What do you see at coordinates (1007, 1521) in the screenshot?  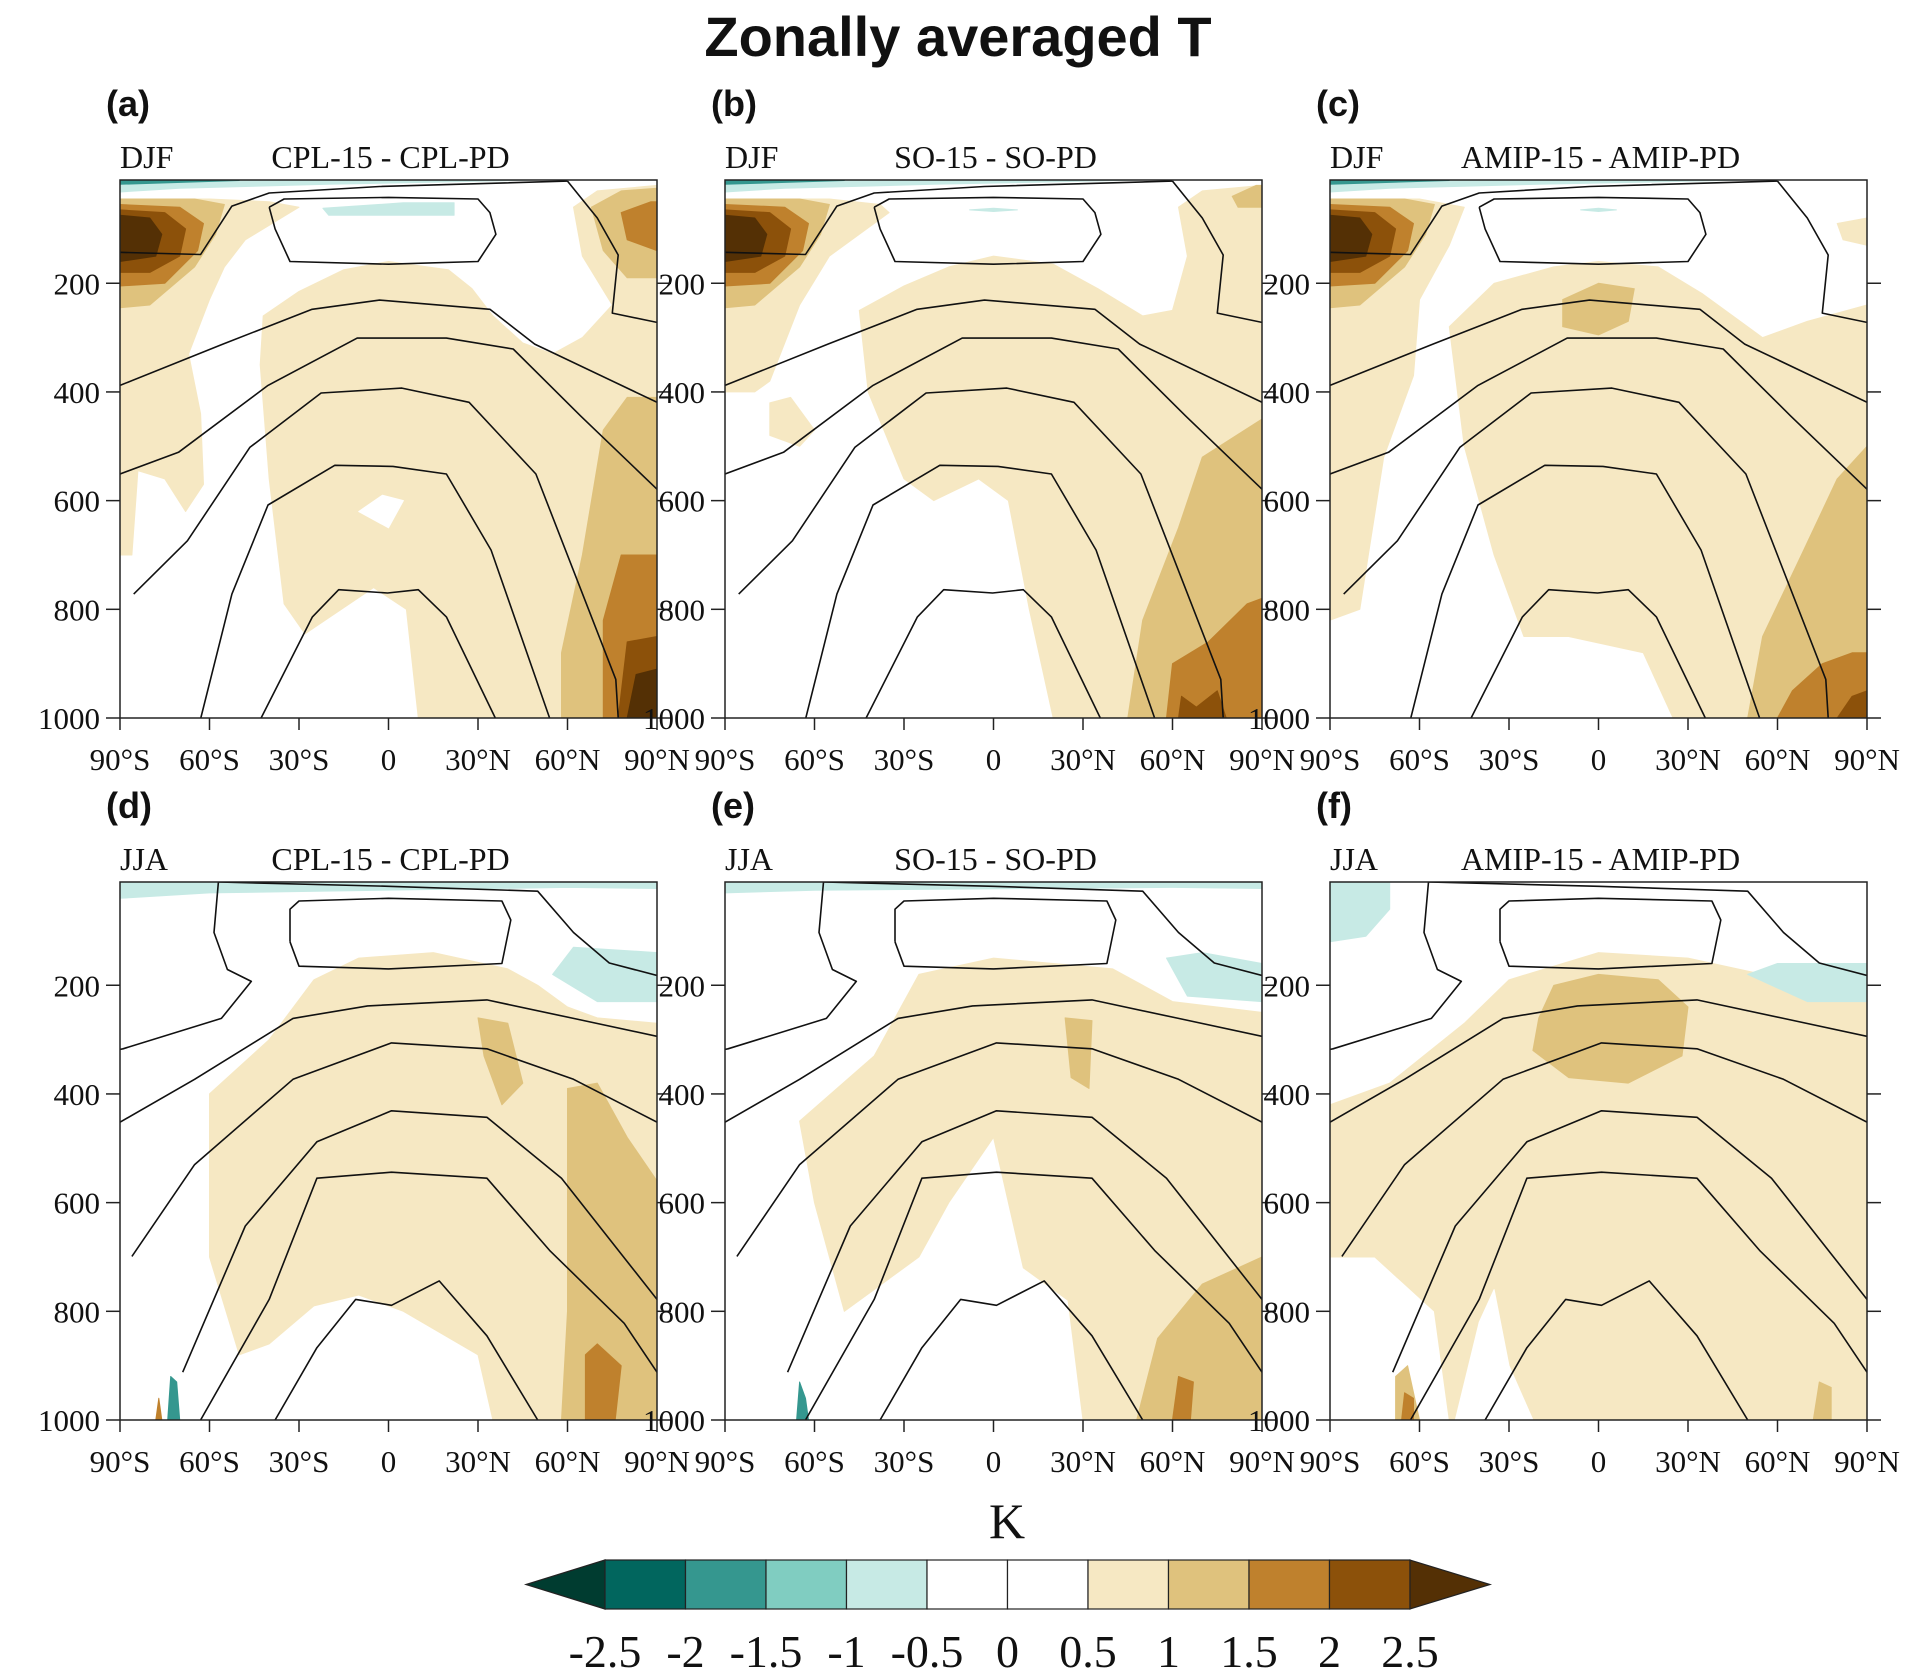 I see `colorbar-unit-label: K` at bounding box center [1007, 1521].